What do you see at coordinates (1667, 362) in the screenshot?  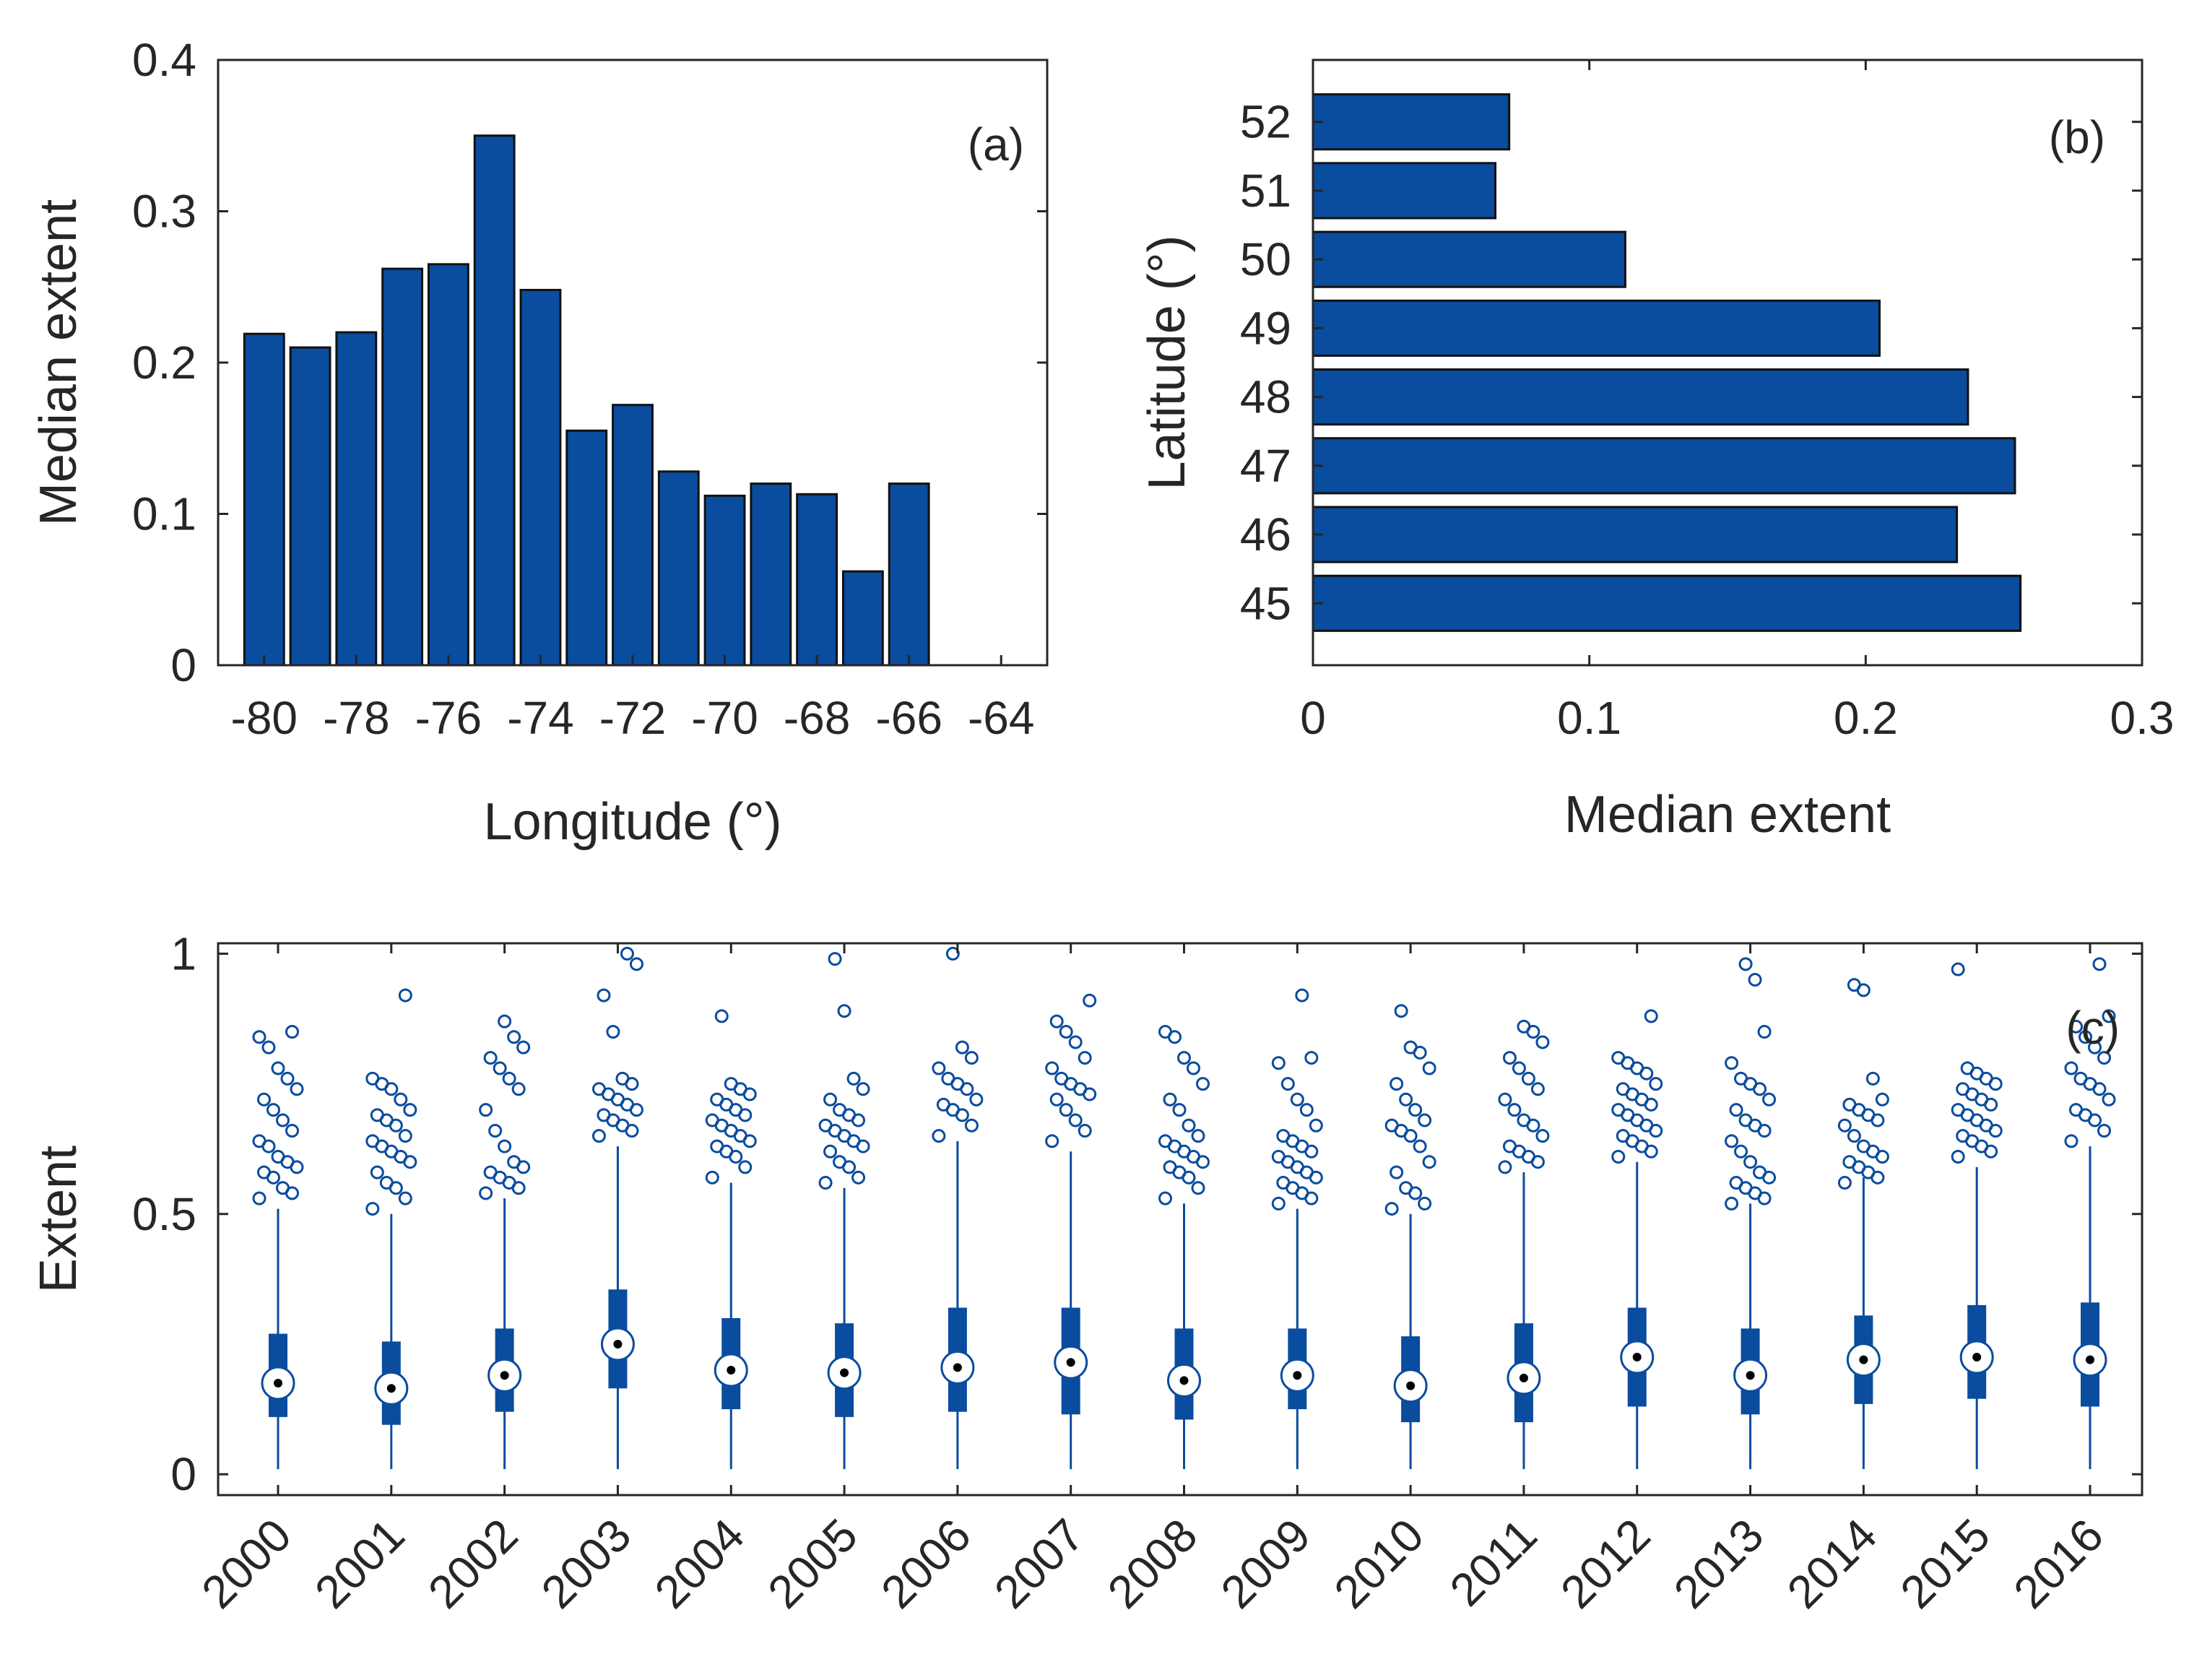 I see `panel-b-bars` at bounding box center [1667, 362].